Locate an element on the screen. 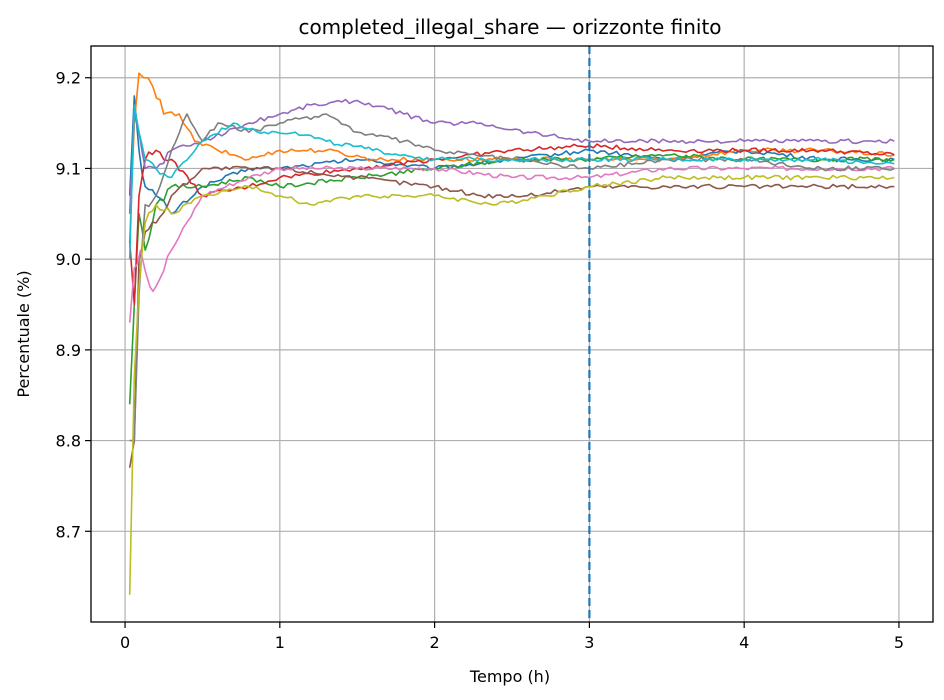 The image size is (944, 700). y-tick-label: 9.2 is located at coordinates (68, 78).